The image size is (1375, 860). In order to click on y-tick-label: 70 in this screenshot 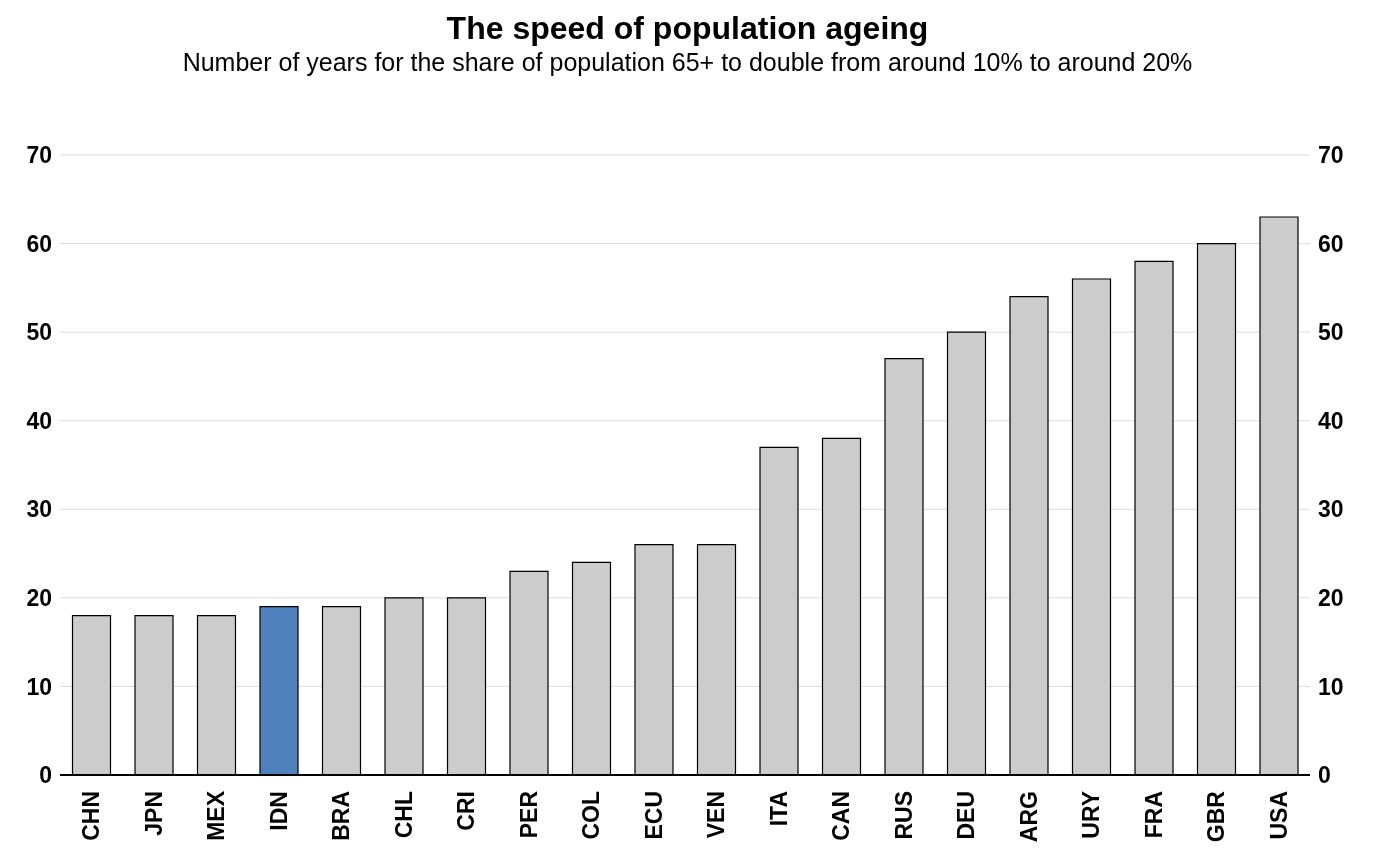, I will do `click(39, 155)`.